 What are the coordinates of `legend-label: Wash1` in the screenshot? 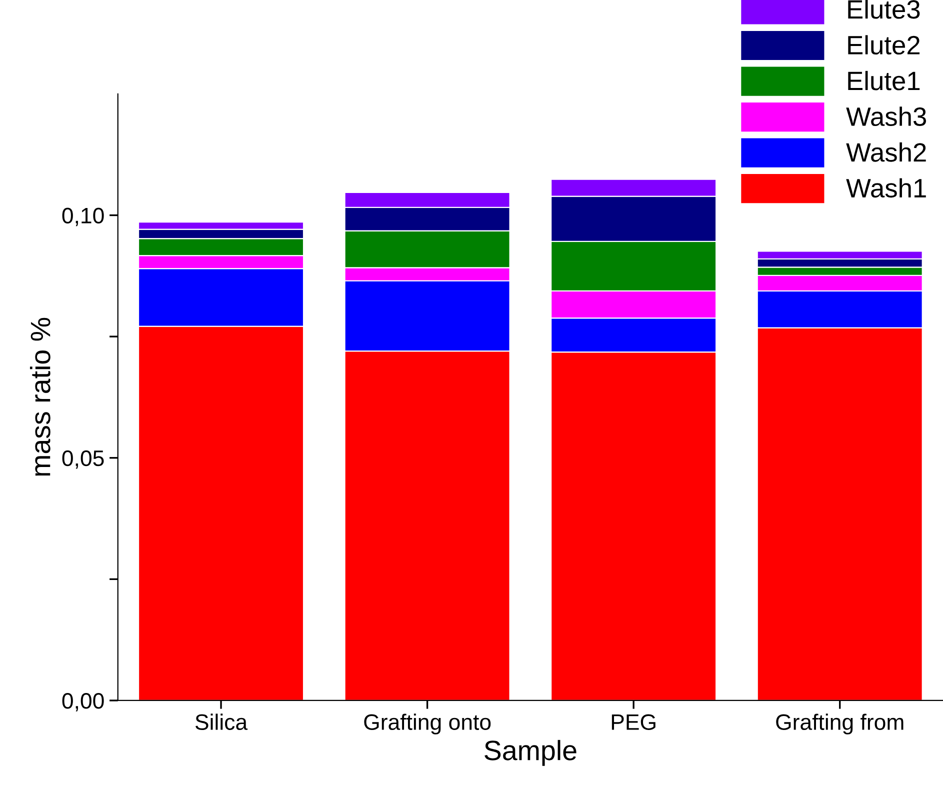 It's located at (886, 188).